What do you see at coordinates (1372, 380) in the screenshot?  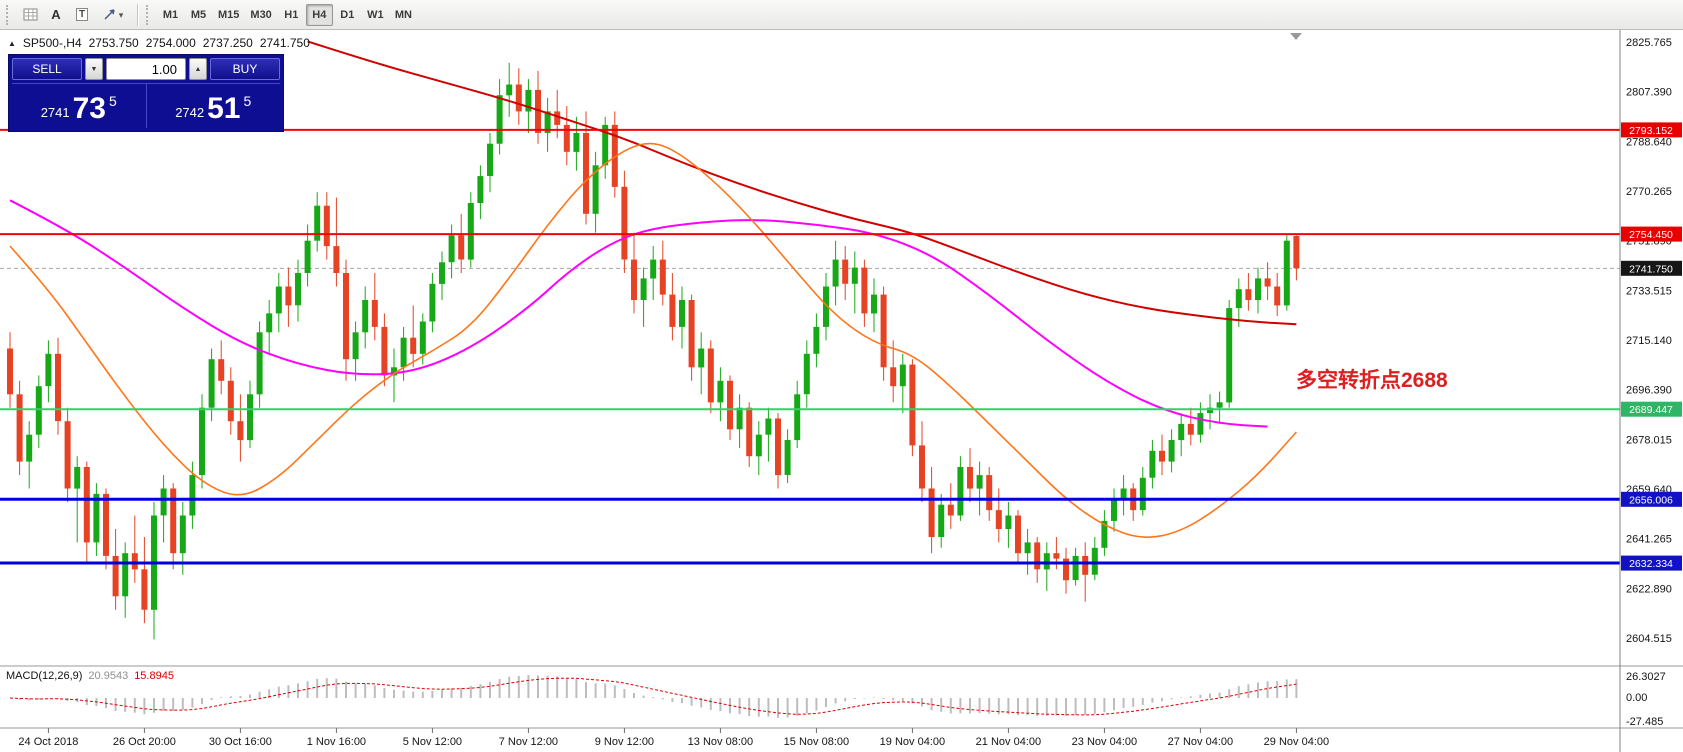 I see `chart-annotation: 多空转折点2688` at bounding box center [1372, 380].